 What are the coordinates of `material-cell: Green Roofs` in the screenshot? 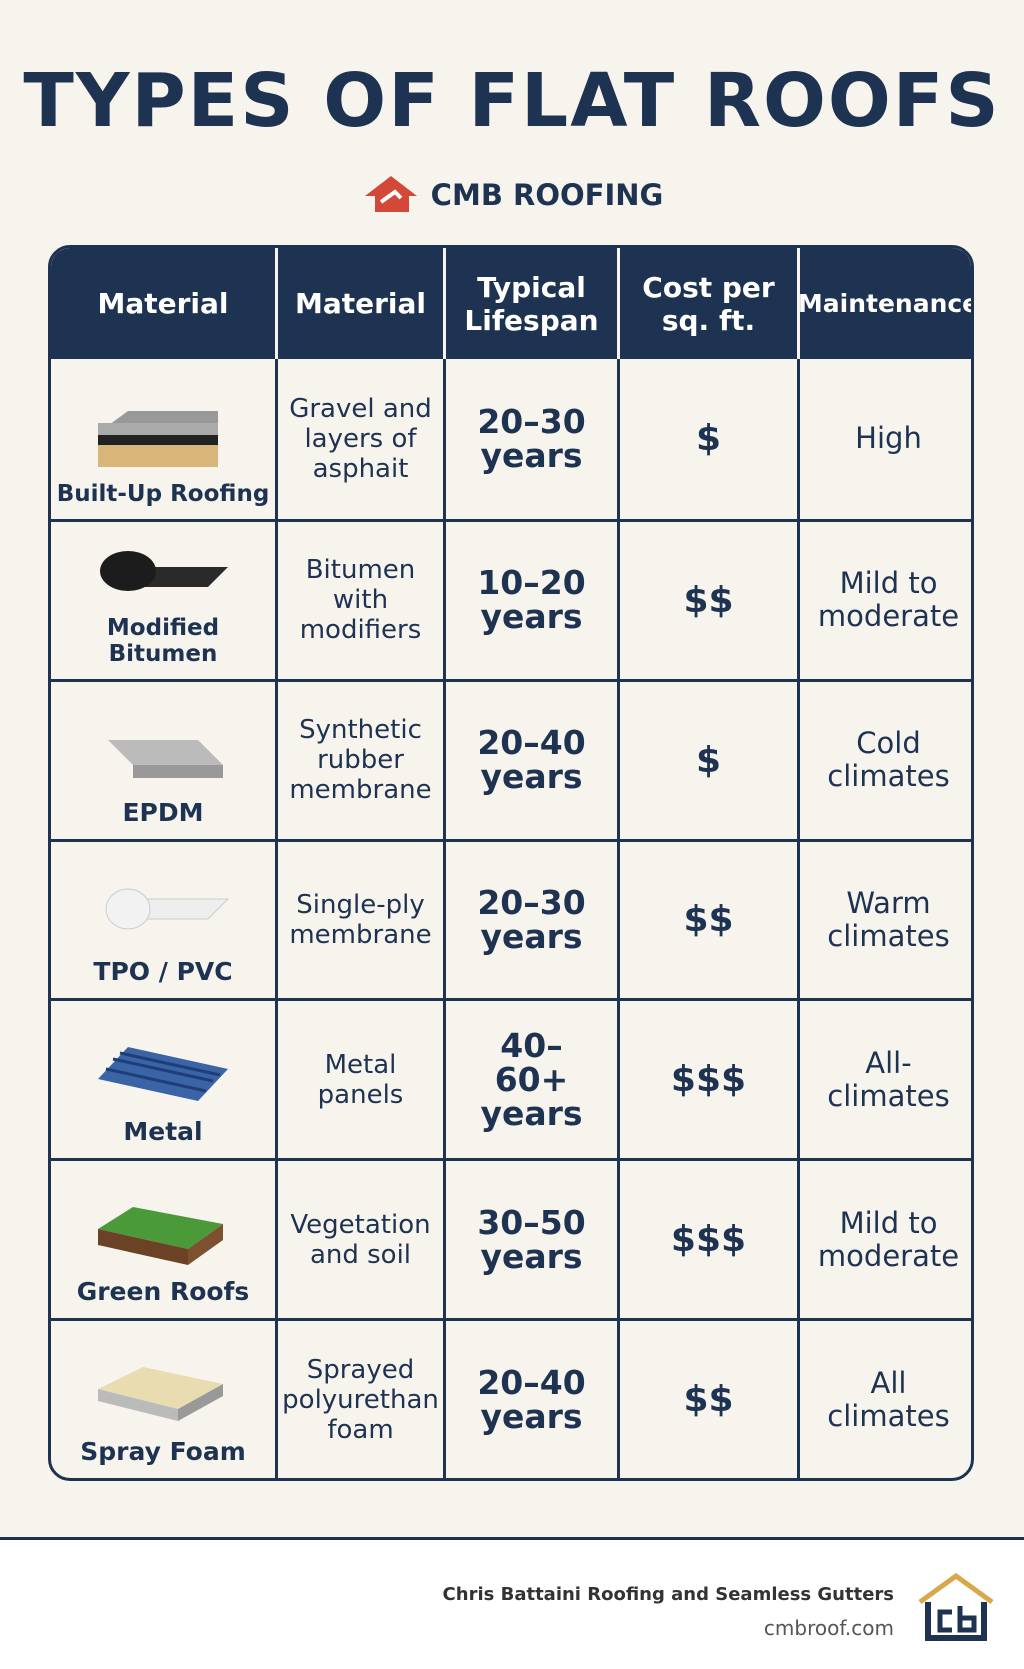 It's located at (163, 1238).